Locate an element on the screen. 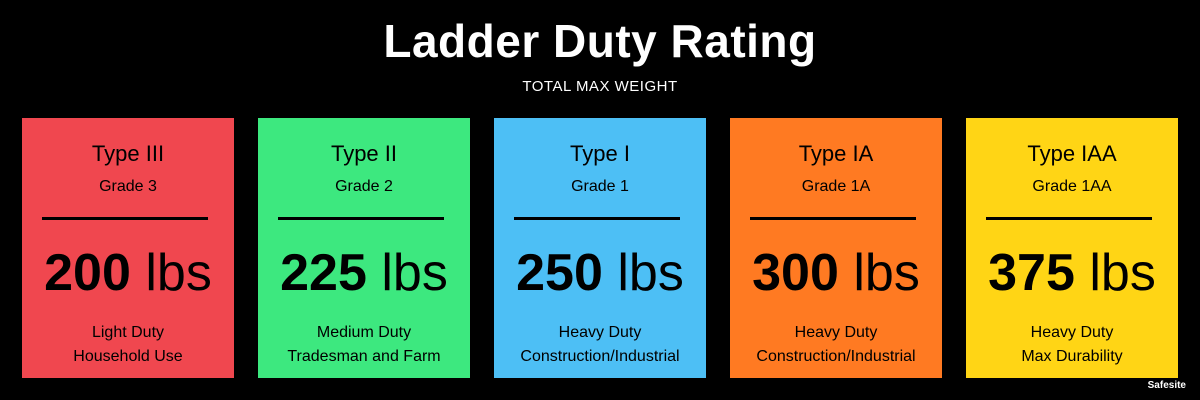  brand-logo-text: Safesite is located at coordinates (1166, 385).